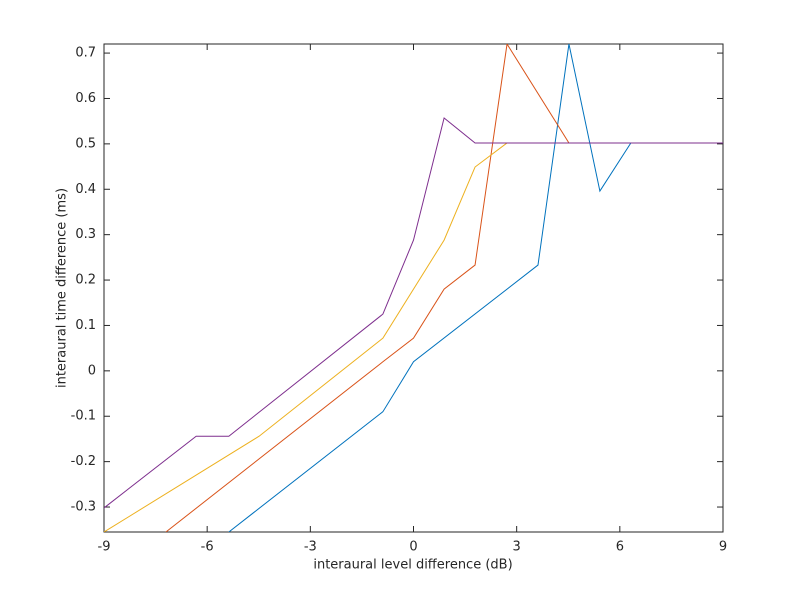 The height and width of the screenshot is (600, 800). Describe the element at coordinates (723, 547) in the screenshot. I see `x-tick-label: 9` at that location.